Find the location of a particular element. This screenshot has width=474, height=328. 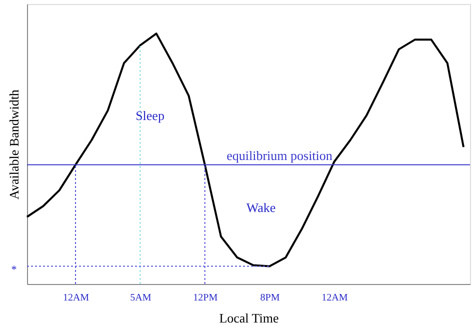

x-tick-label: 5AM is located at coordinates (141, 298).